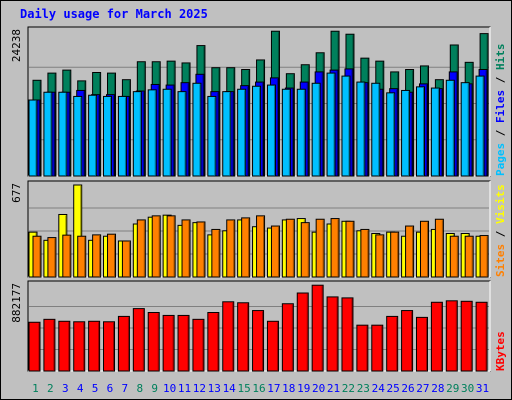 The image size is (512, 400). I want to click on legend-pages: Pages, so click(500, 159).